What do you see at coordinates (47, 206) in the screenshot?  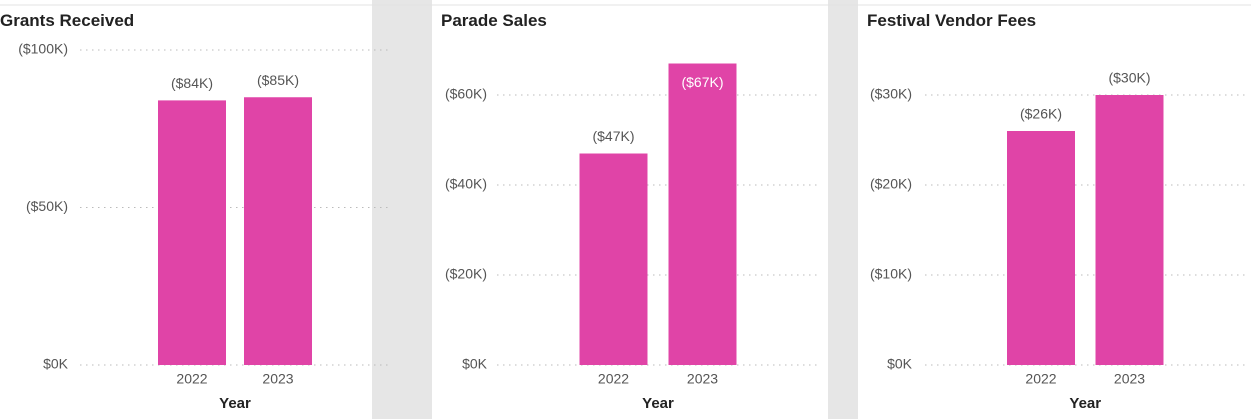 I see `y-tick-label: ($50K)` at bounding box center [47, 206].